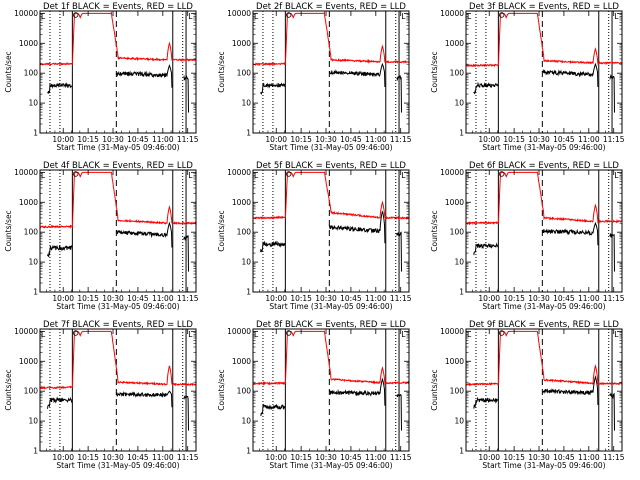 The width and height of the screenshot is (640, 480). I want to click on panel-title: Det 4f BLACK = Events, RED = LLD, so click(118, 166).